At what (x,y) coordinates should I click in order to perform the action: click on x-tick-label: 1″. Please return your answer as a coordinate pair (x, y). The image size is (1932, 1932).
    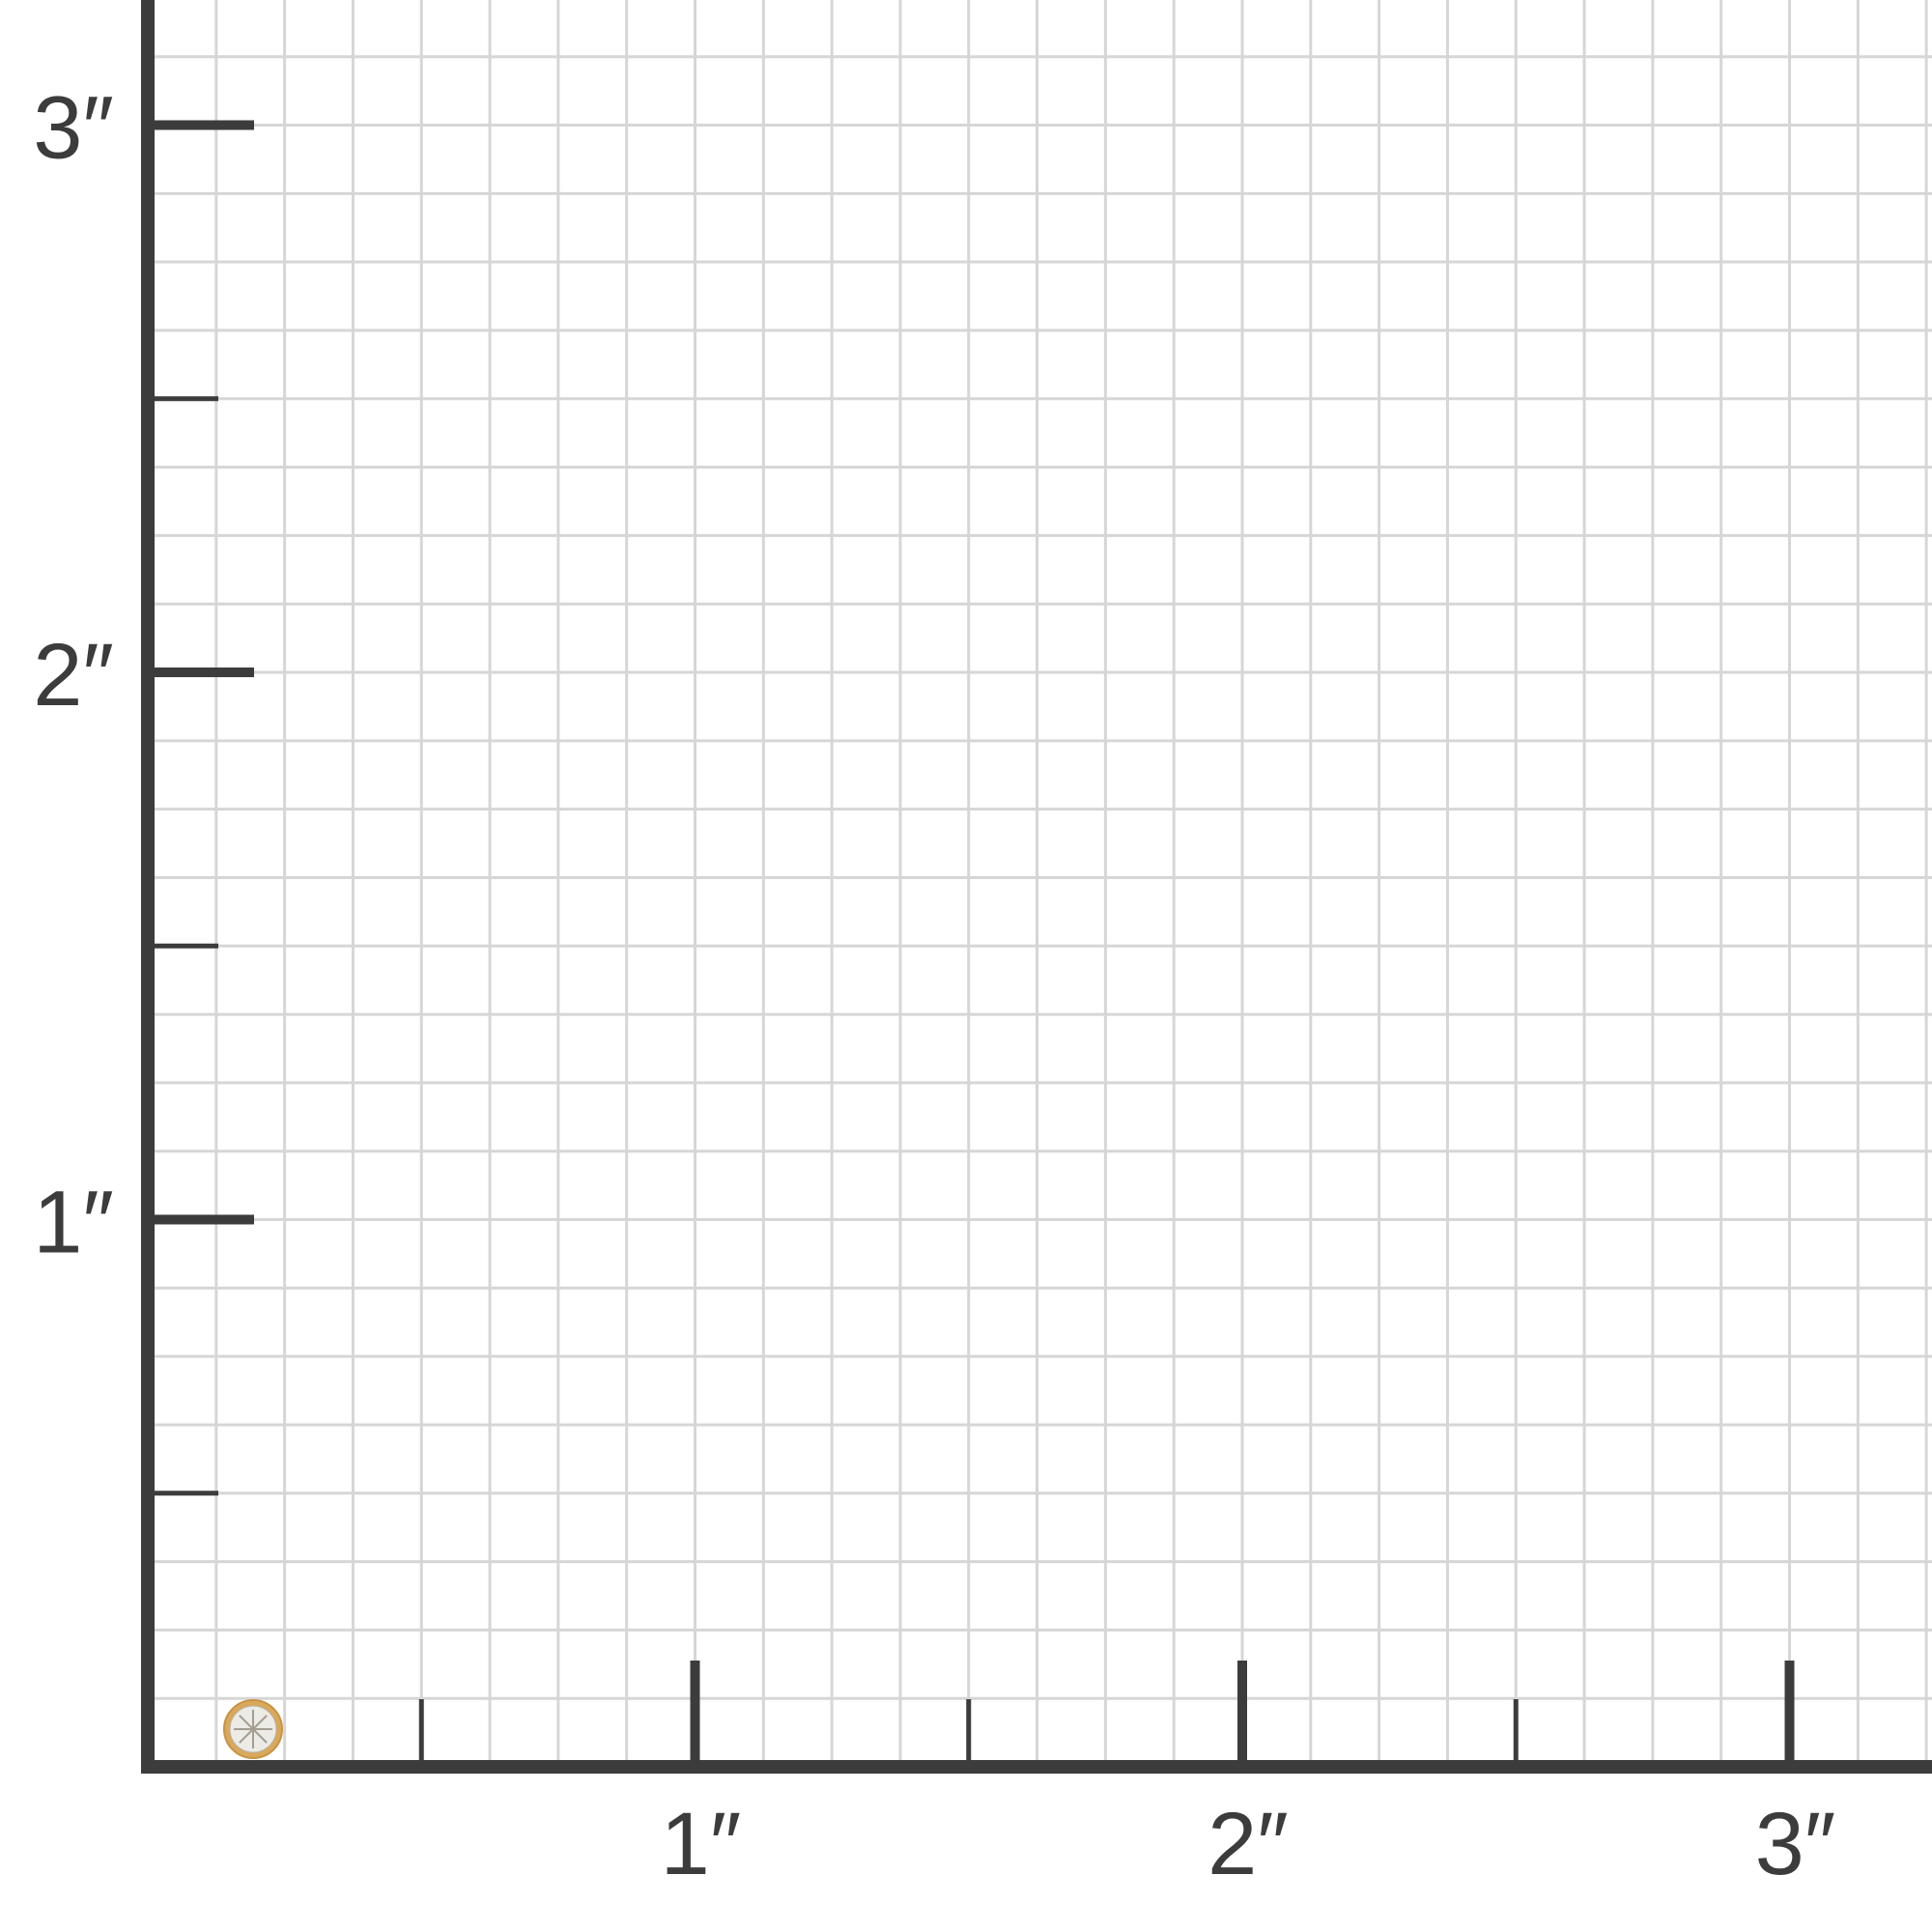
    Looking at the image, I should click on (701, 1844).